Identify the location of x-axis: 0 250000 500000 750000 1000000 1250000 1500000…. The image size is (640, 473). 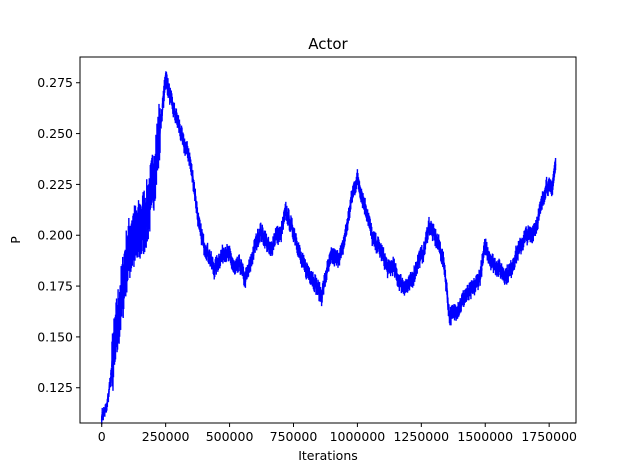
(337, 433).